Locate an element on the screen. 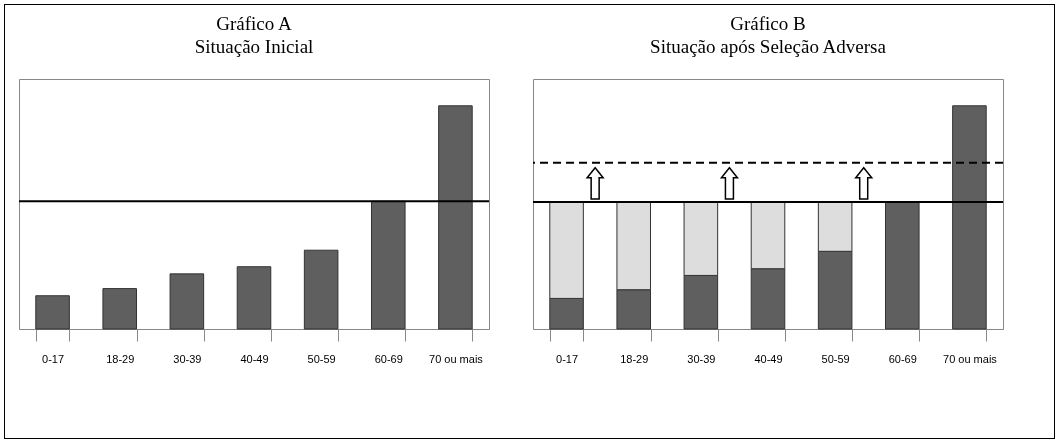  chart-subtitle: Situação após Seleção Adversa is located at coordinates (768, 46).